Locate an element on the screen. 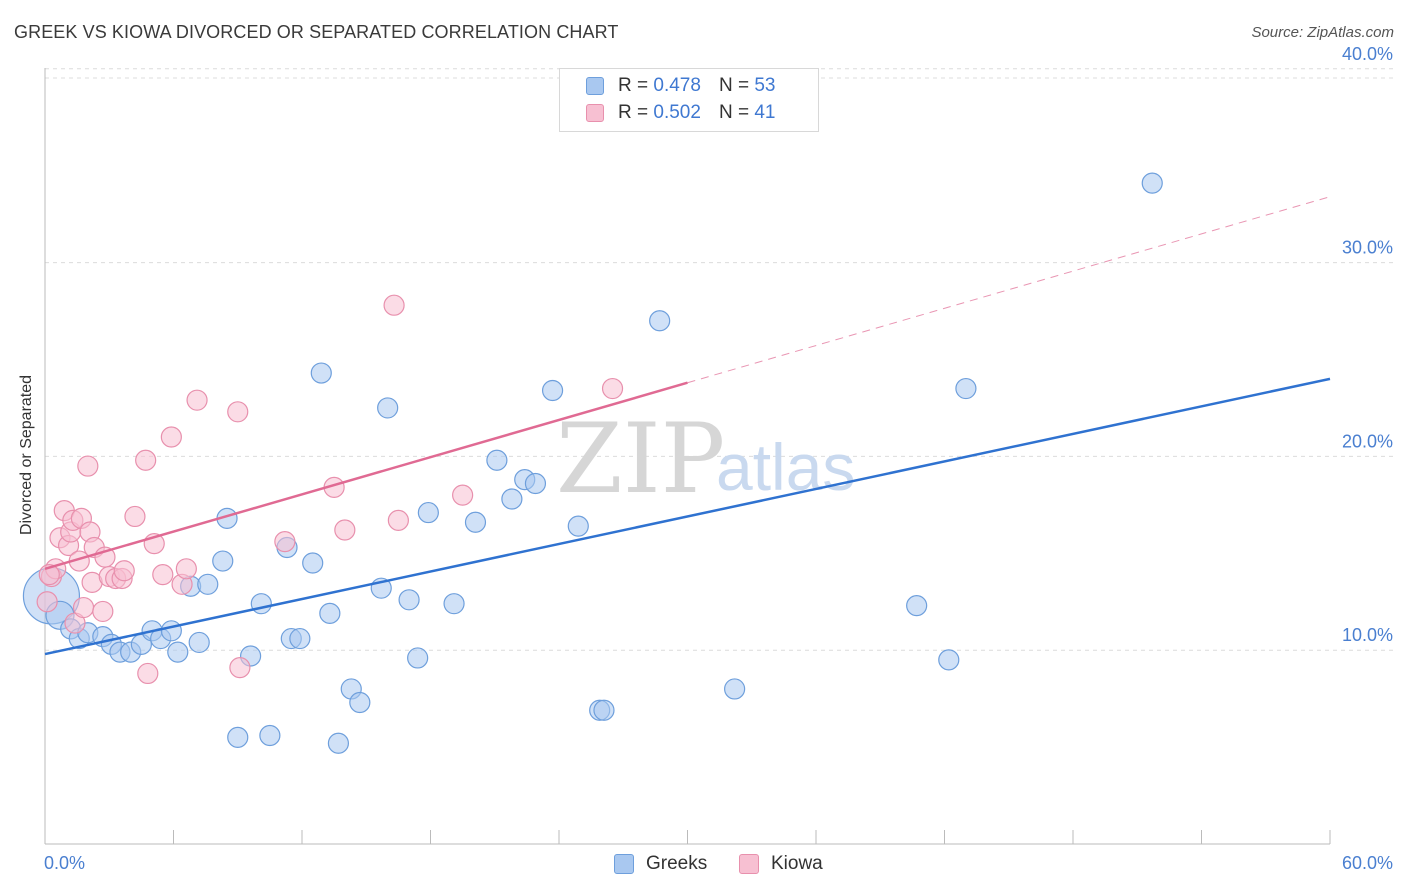 The width and height of the screenshot is (1406, 892). x-tick-label: 0.0% is located at coordinates (64, 863).